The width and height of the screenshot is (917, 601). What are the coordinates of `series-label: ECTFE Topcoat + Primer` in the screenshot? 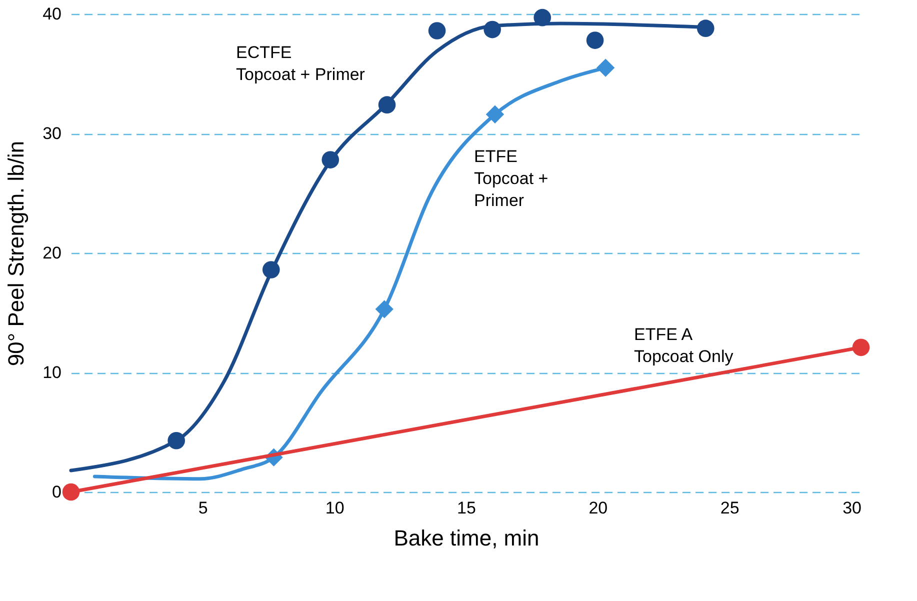 It's located at (301, 63).